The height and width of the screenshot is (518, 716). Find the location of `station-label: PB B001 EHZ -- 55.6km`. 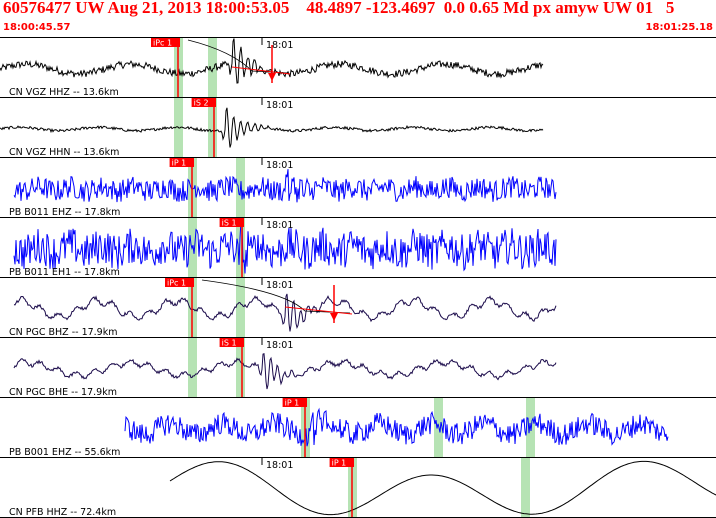

station-label: PB B001 EHZ -- 55.6km is located at coordinates (64, 452).